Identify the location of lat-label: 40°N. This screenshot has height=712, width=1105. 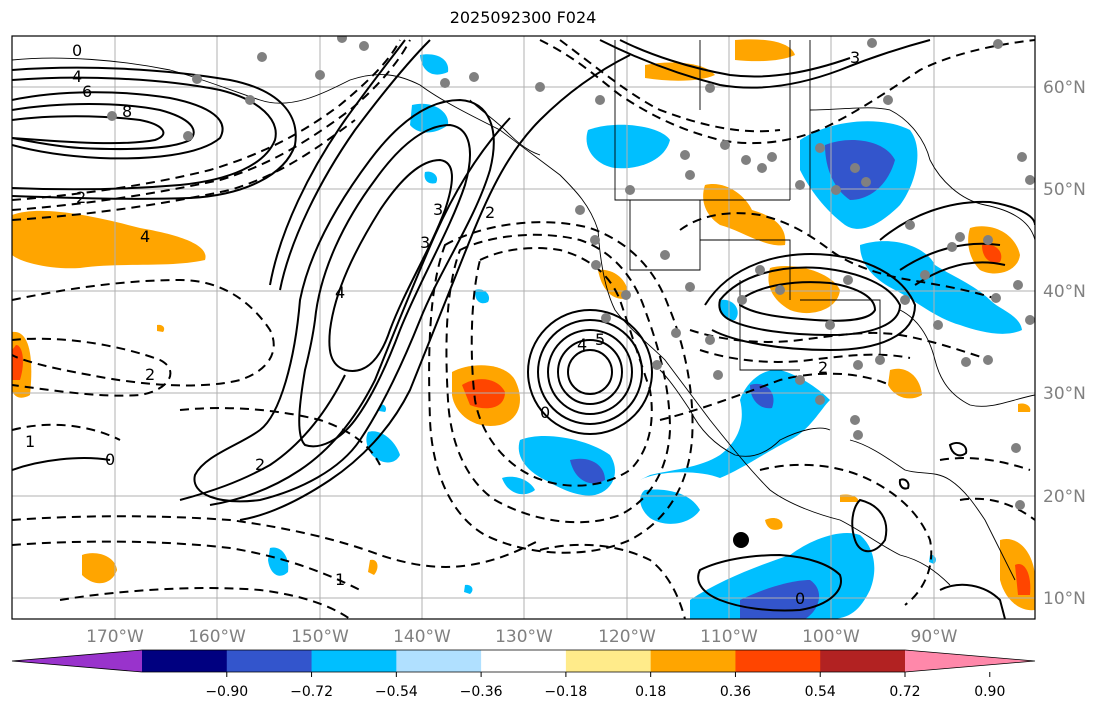
(1064, 292).